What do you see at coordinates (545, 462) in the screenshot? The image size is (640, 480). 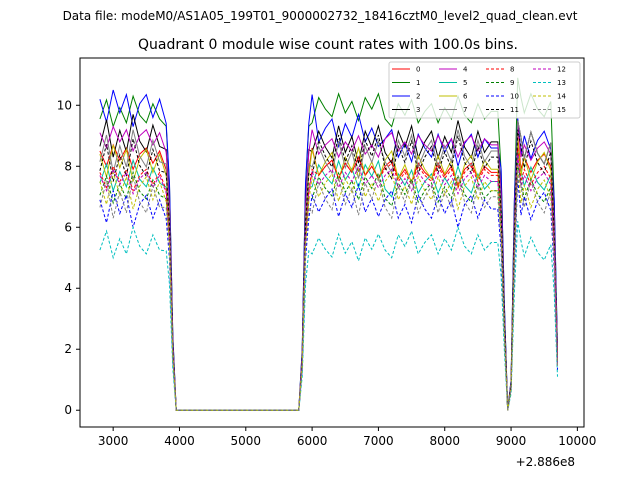 I see `x-offset-label: +2.886e8` at bounding box center [545, 462].